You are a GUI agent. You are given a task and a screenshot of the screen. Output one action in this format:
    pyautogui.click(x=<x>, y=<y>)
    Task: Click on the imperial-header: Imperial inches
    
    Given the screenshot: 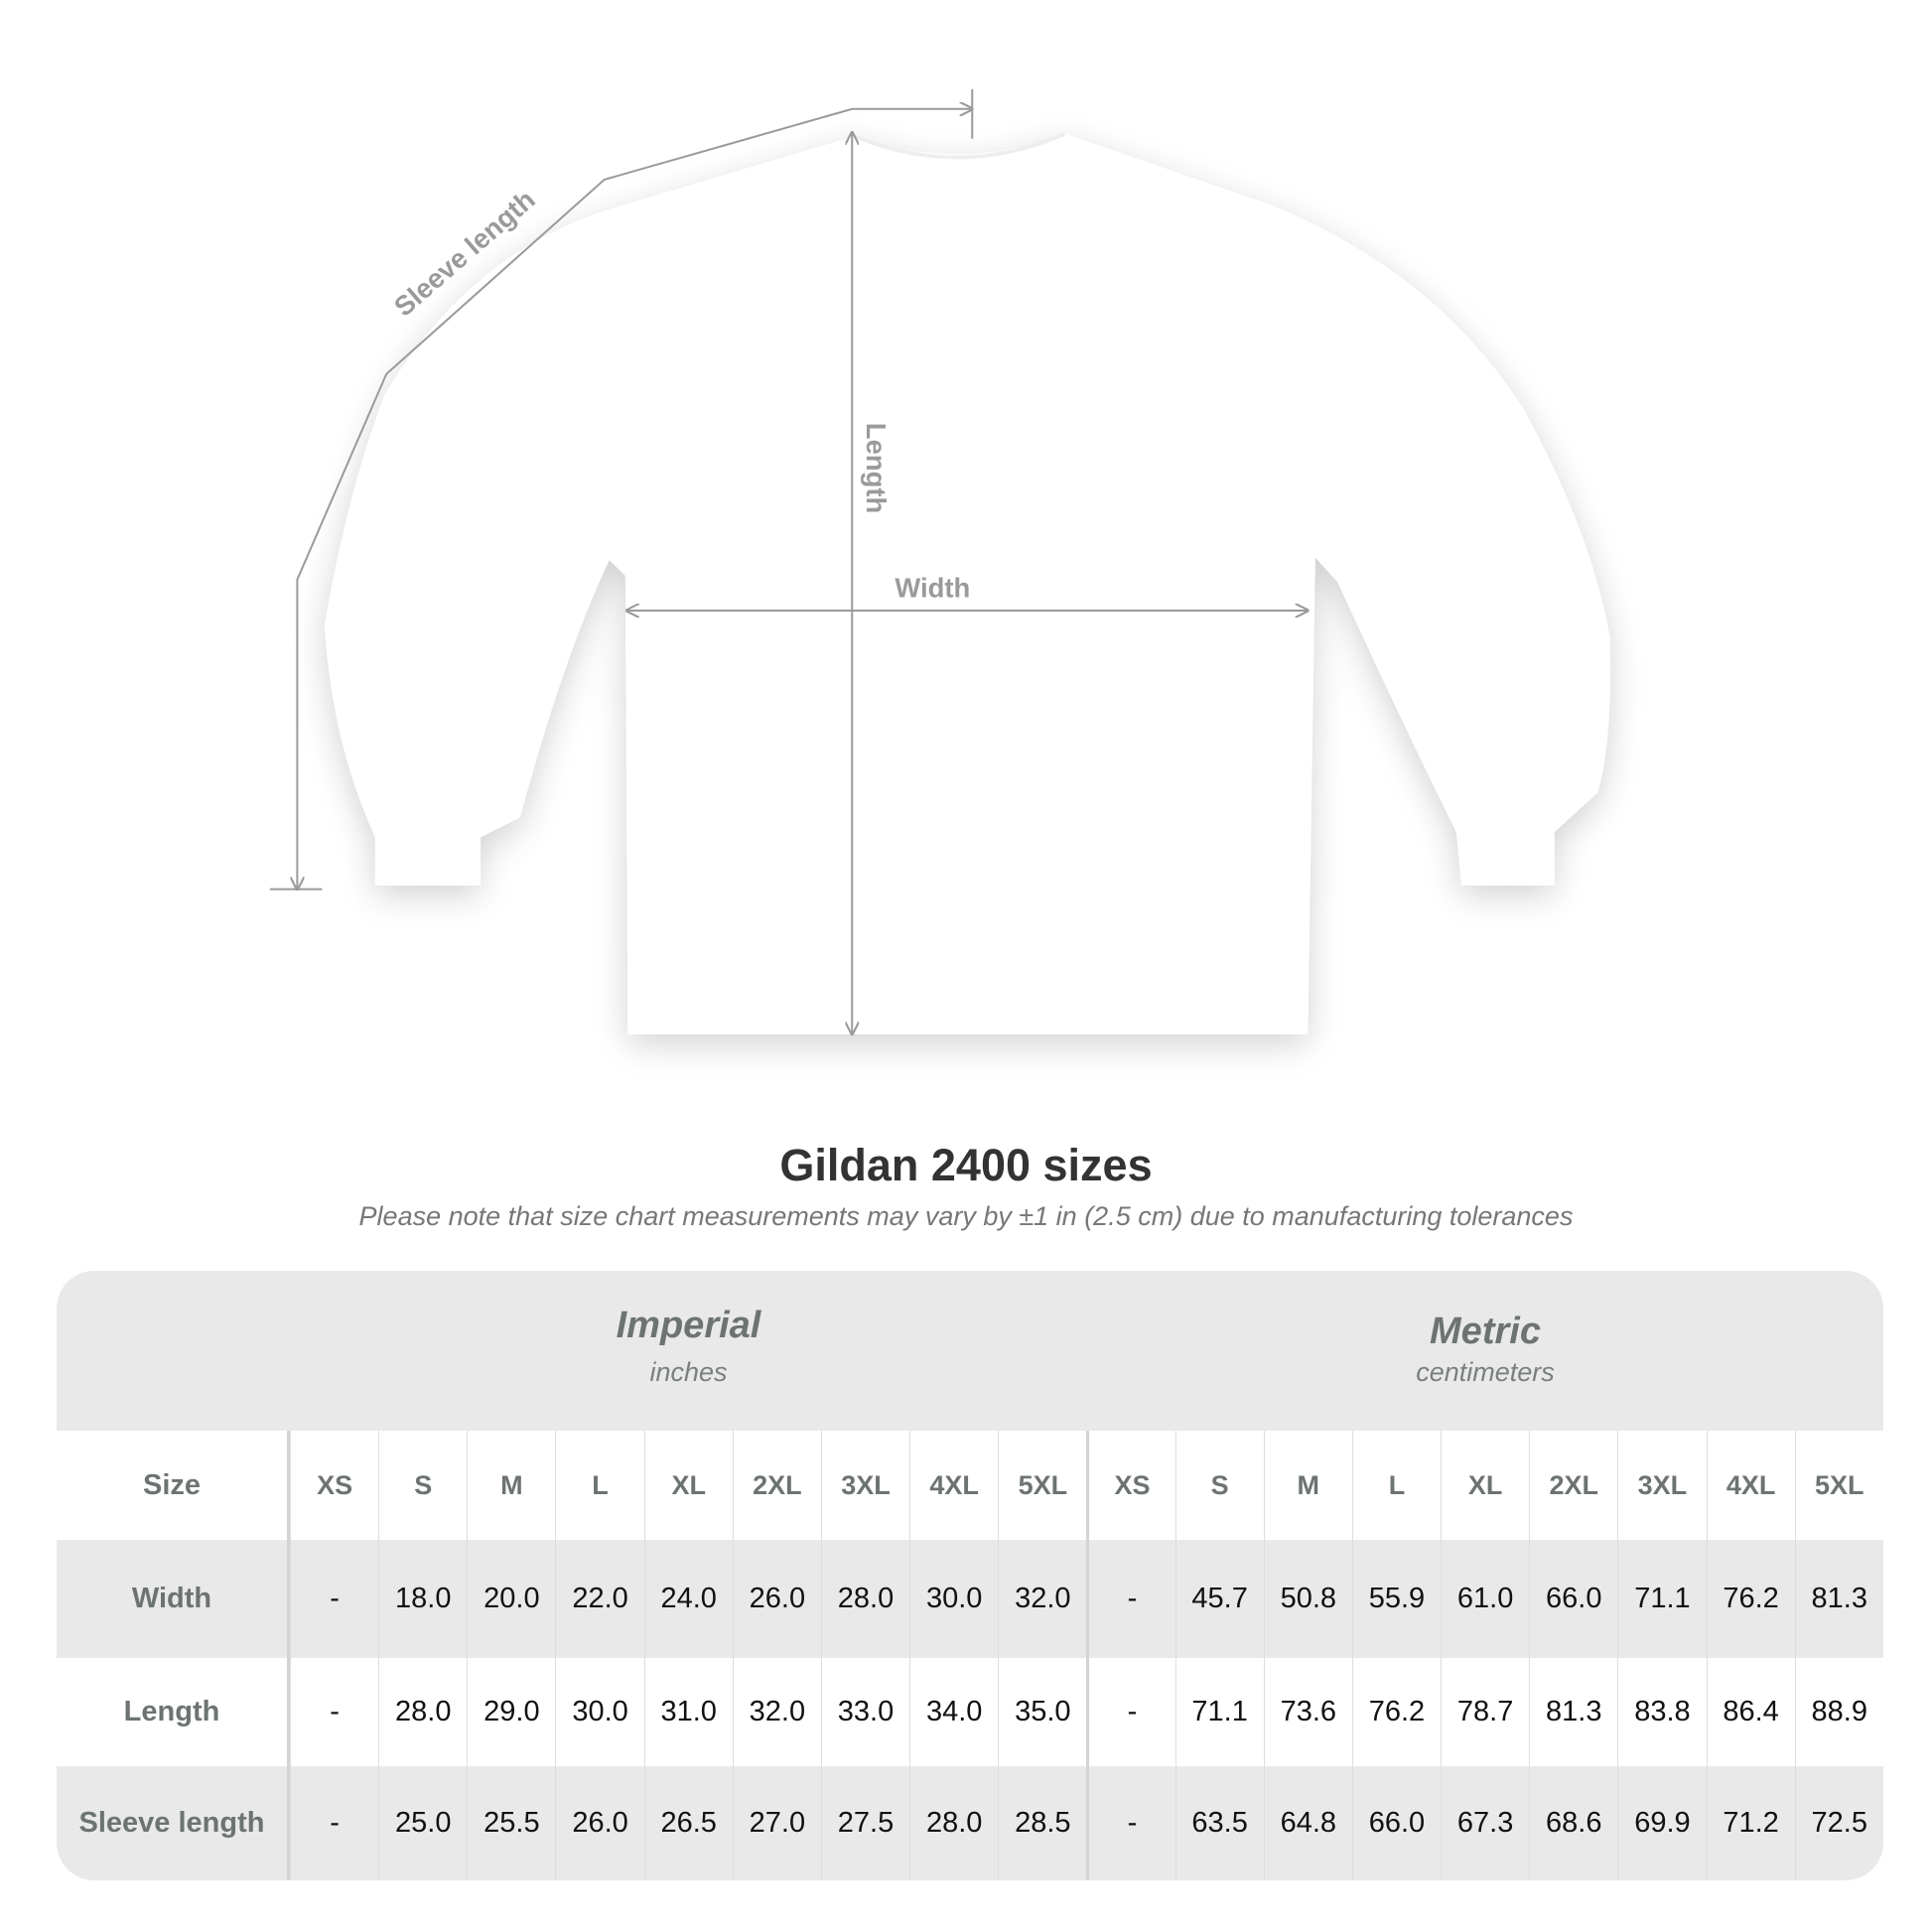 What is the action you would take?
    pyautogui.click(x=688, y=1351)
    